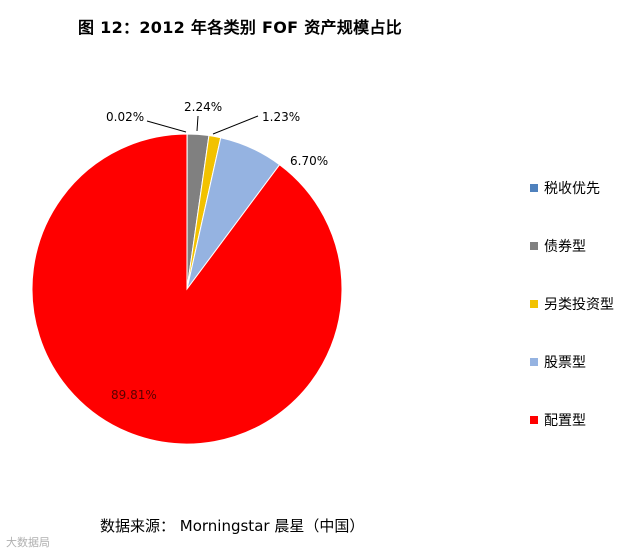 The width and height of the screenshot is (634, 554). I want to click on data-label-3: 6.70%, so click(309, 161).